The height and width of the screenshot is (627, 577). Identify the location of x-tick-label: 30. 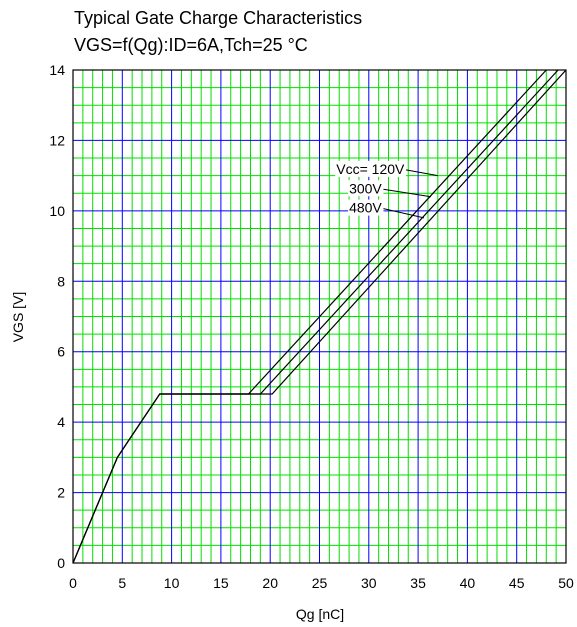
(369, 583).